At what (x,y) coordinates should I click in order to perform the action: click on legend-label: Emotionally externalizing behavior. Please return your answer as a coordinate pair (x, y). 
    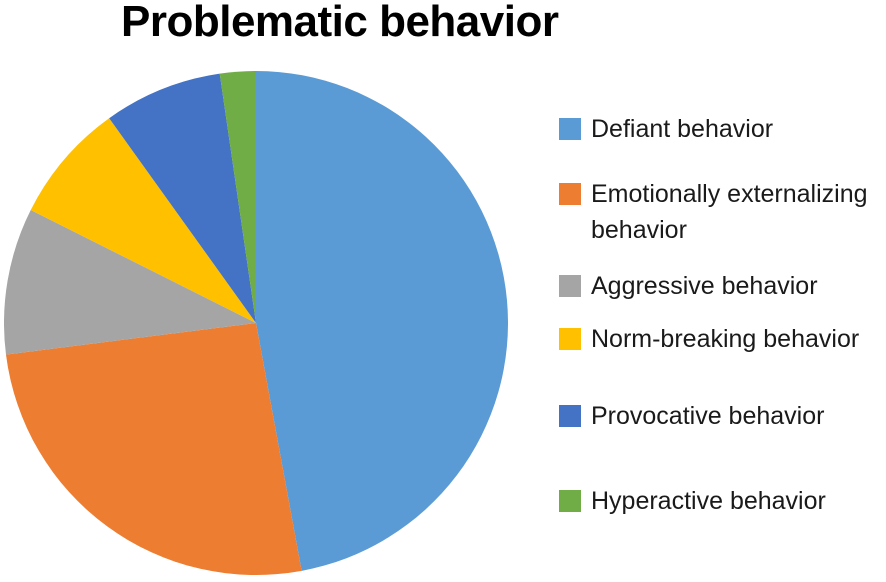
    Looking at the image, I should click on (729, 212).